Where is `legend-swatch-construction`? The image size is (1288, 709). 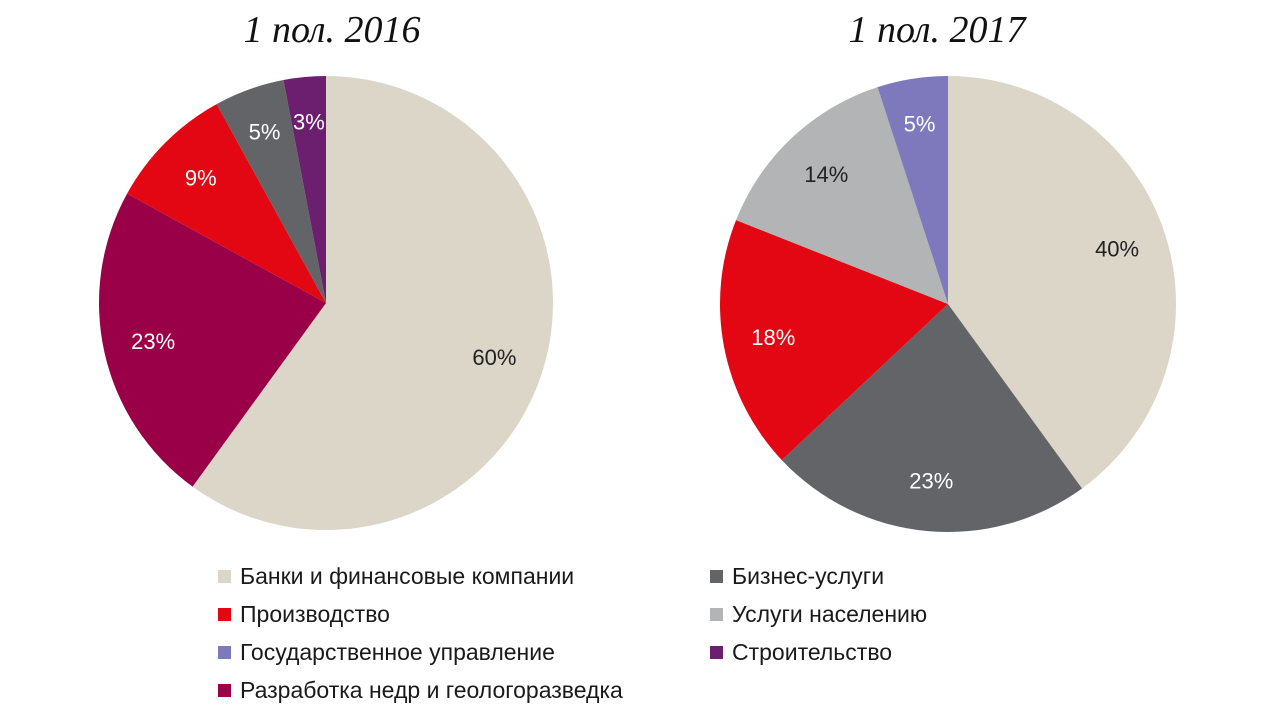
legend-swatch-construction is located at coordinates (716, 652).